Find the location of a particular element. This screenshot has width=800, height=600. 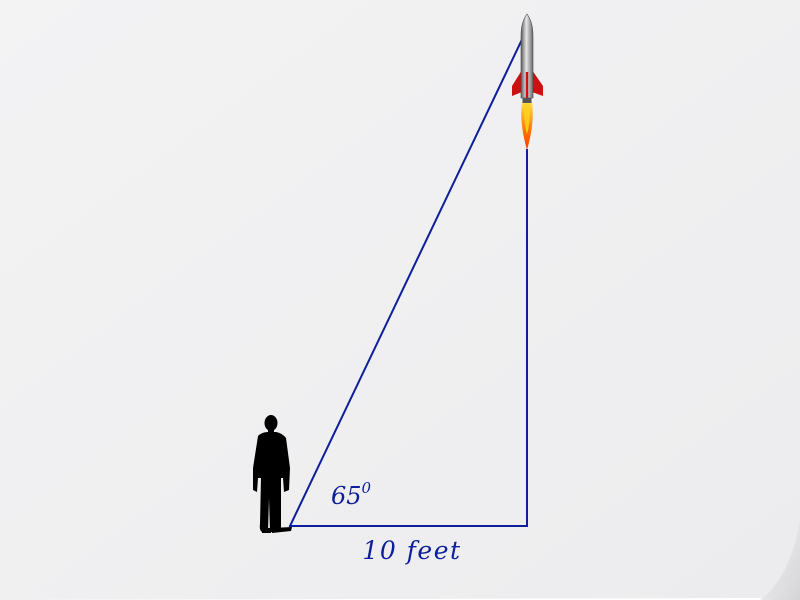

angle-label: 650 is located at coordinates (351, 494).